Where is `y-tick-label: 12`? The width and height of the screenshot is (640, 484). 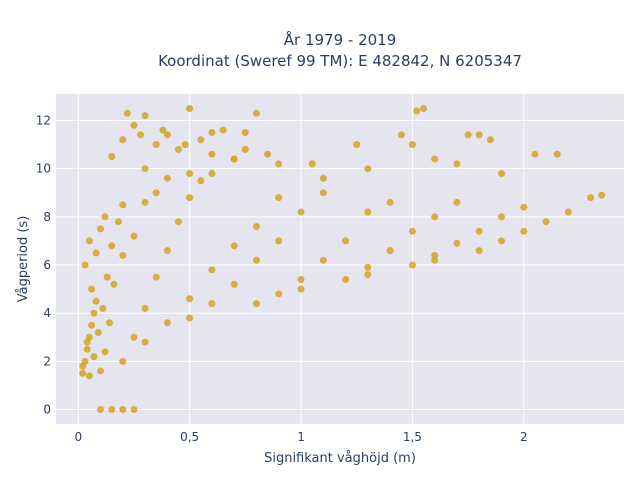
y-tick-label: 12 is located at coordinates (43, 120).